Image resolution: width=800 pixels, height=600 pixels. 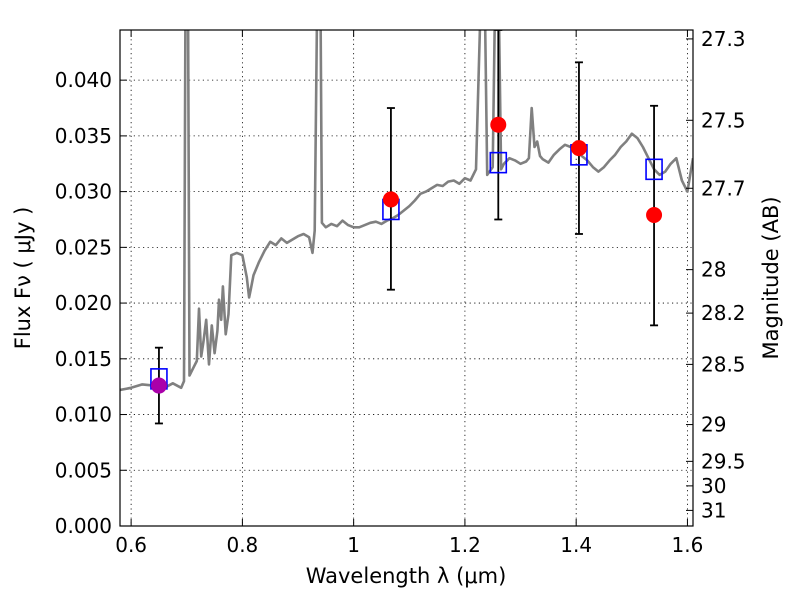 What do you see at coordinates (713, 486) in the screenshot?
I see `right-tick-label: 30` at bounding box center [713, 486].